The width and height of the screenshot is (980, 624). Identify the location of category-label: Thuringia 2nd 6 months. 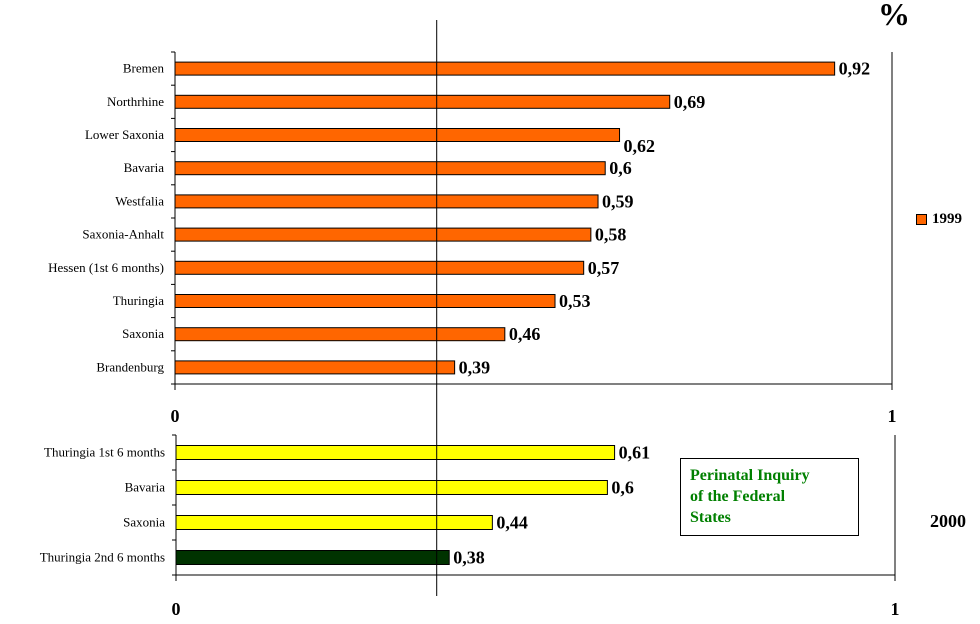
(102, 557).